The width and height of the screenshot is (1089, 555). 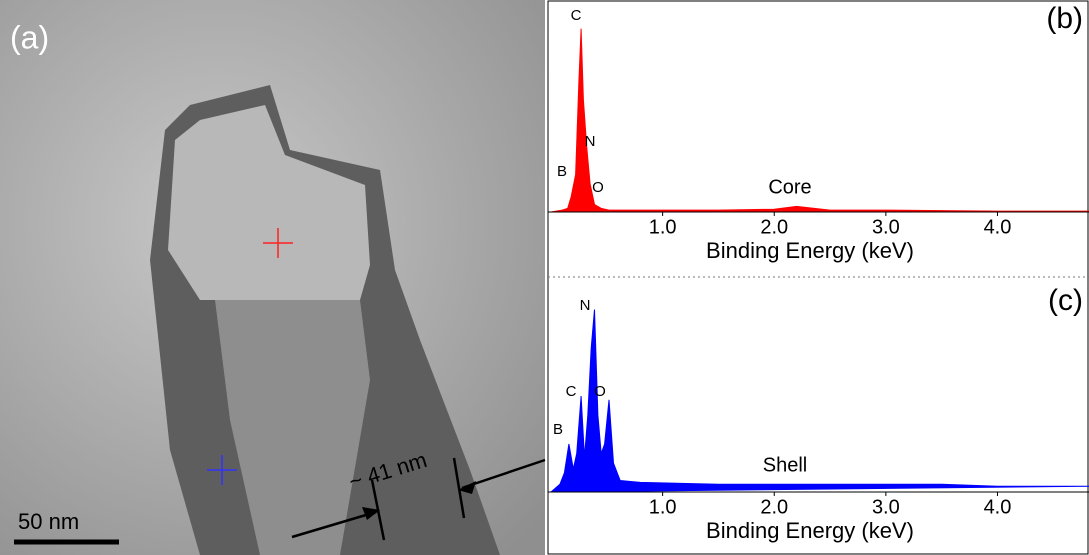 I want to click on shell-marker, so click(x=222, y=470).